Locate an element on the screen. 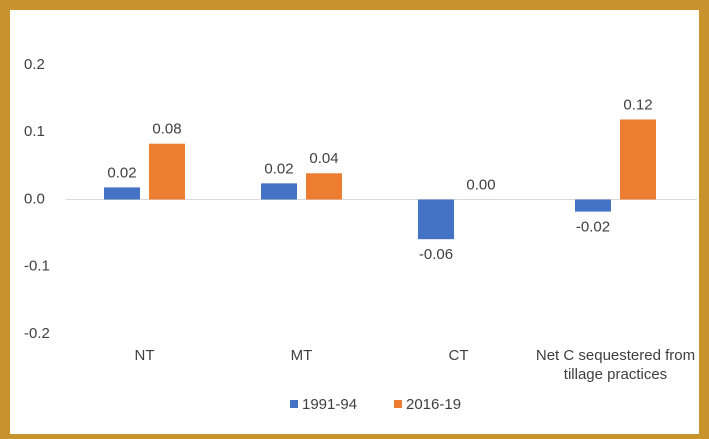 The width and height of the screenshot is (709, 439). y-tick-label: 0.2 is located at coordinates (34, 64).